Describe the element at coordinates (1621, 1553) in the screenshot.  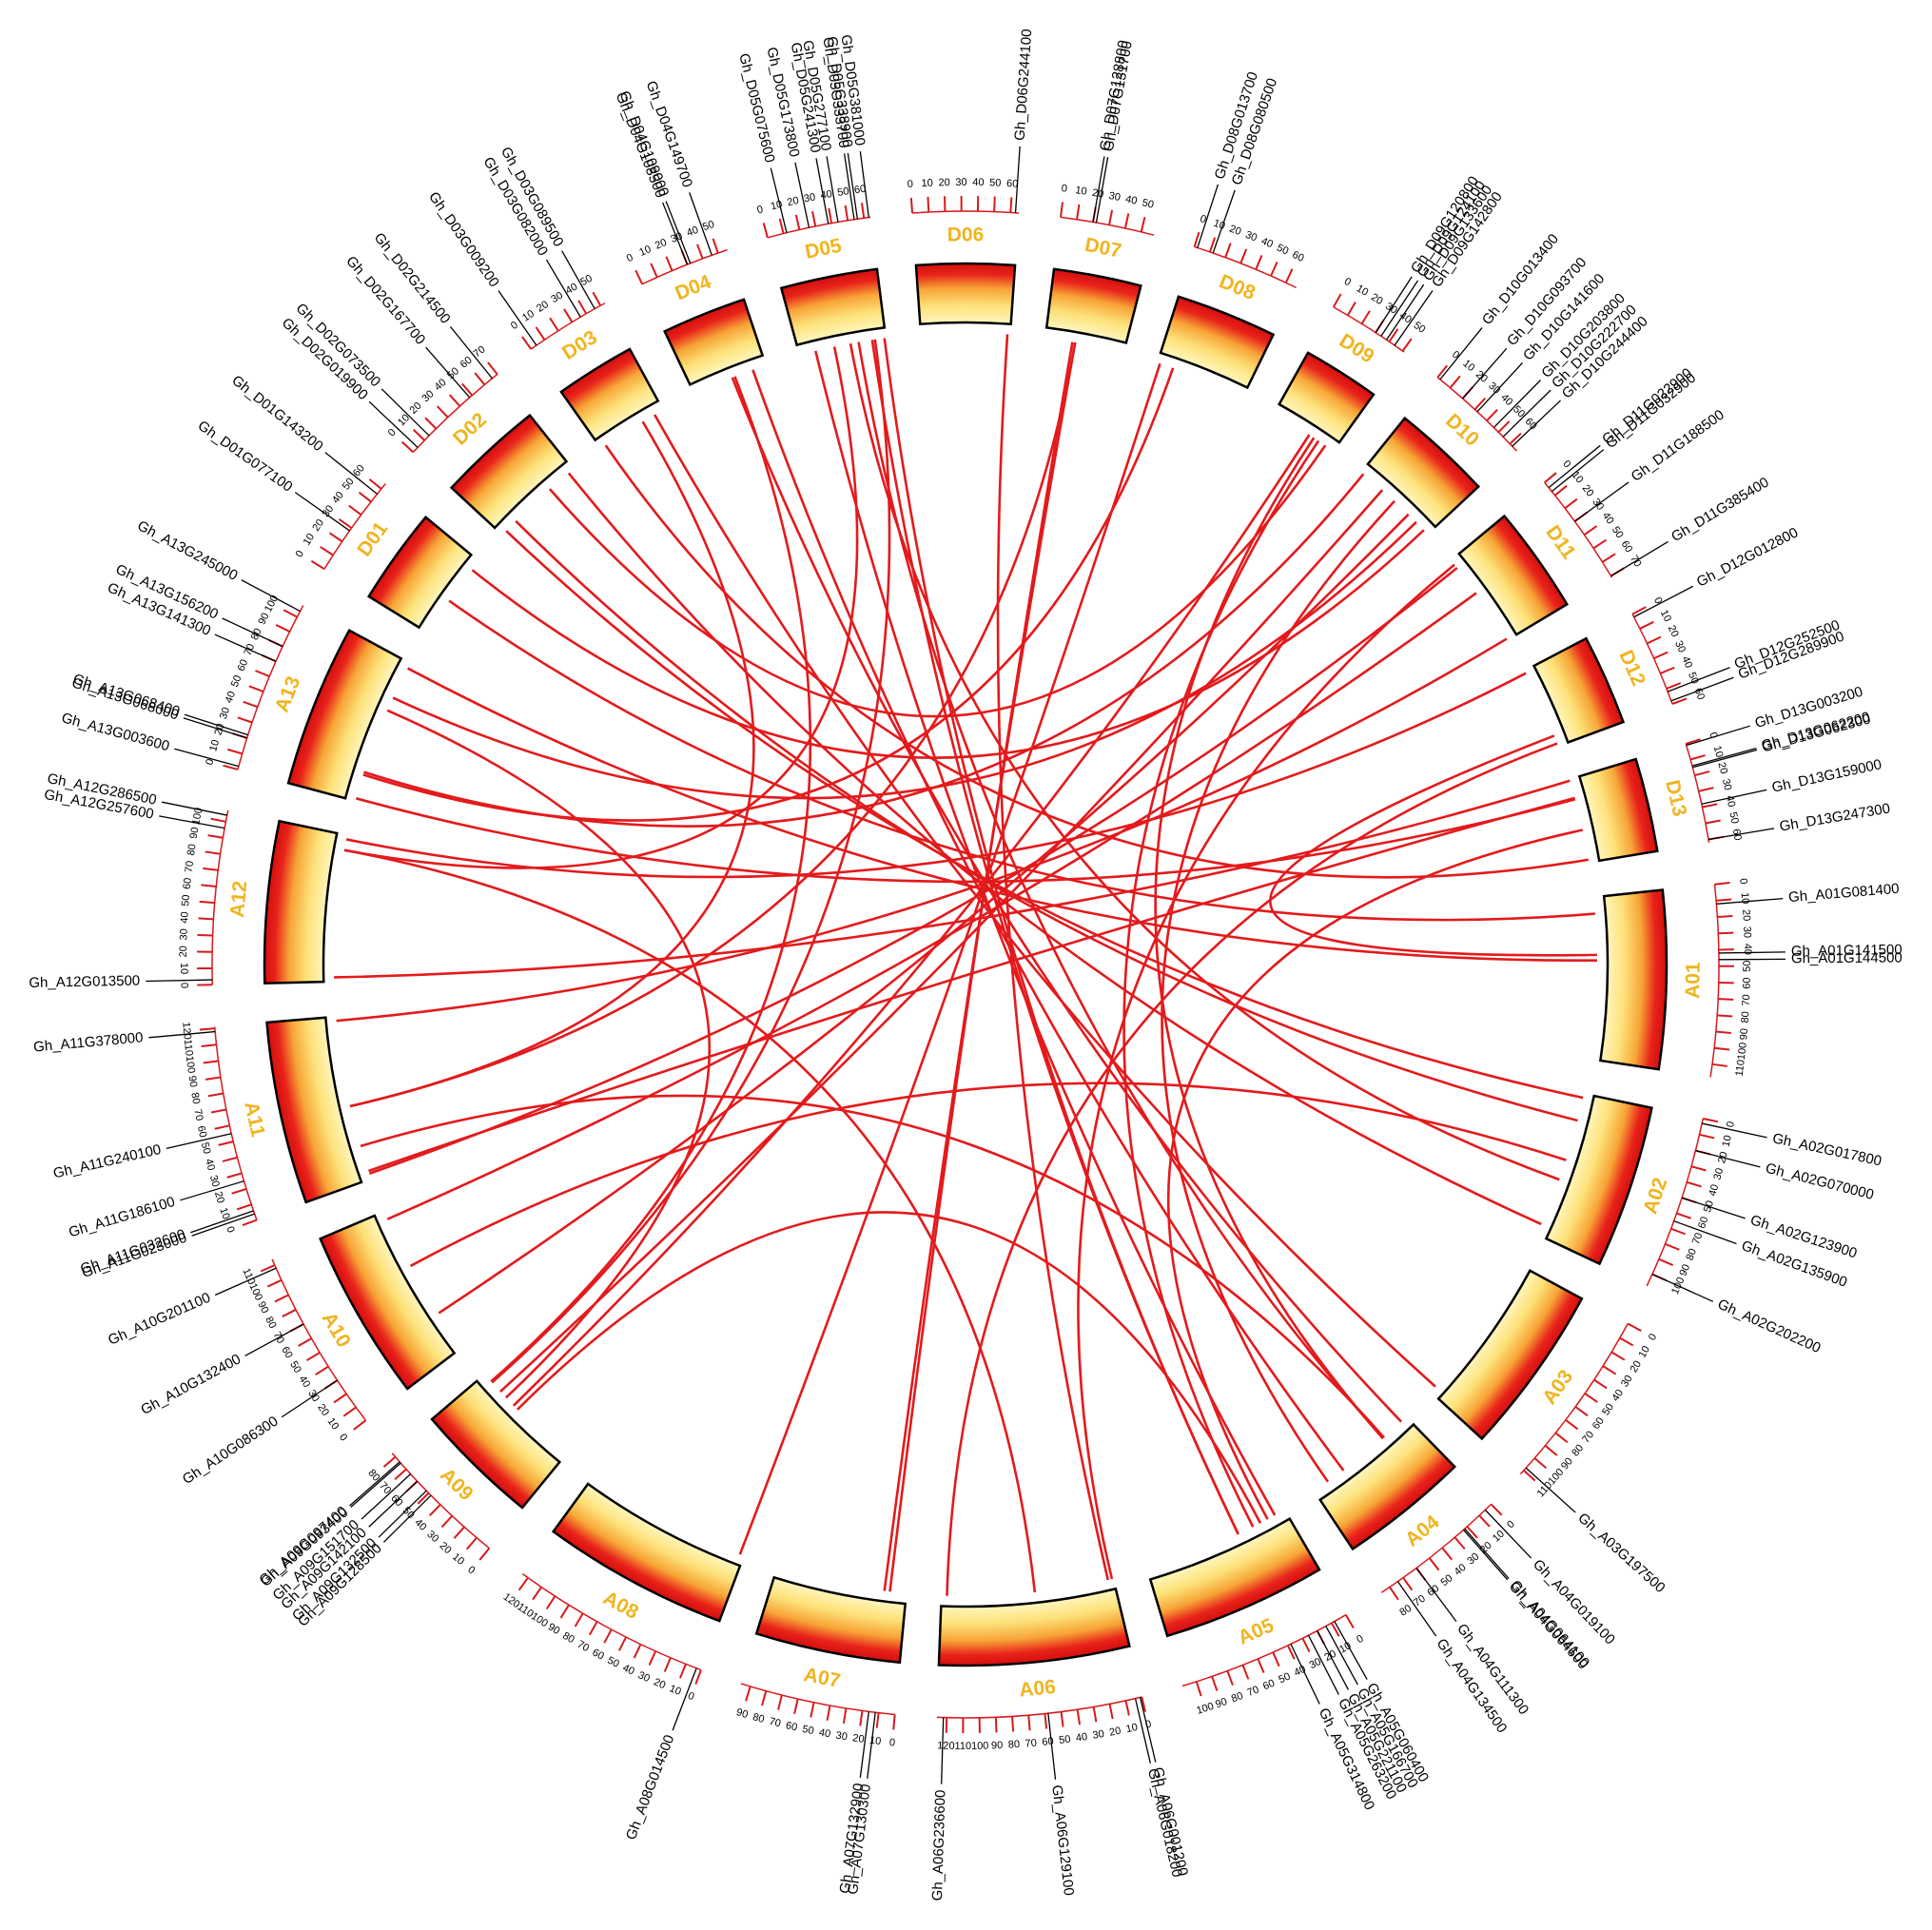
I see `gene-label: Gh_A03G197500` at that location.